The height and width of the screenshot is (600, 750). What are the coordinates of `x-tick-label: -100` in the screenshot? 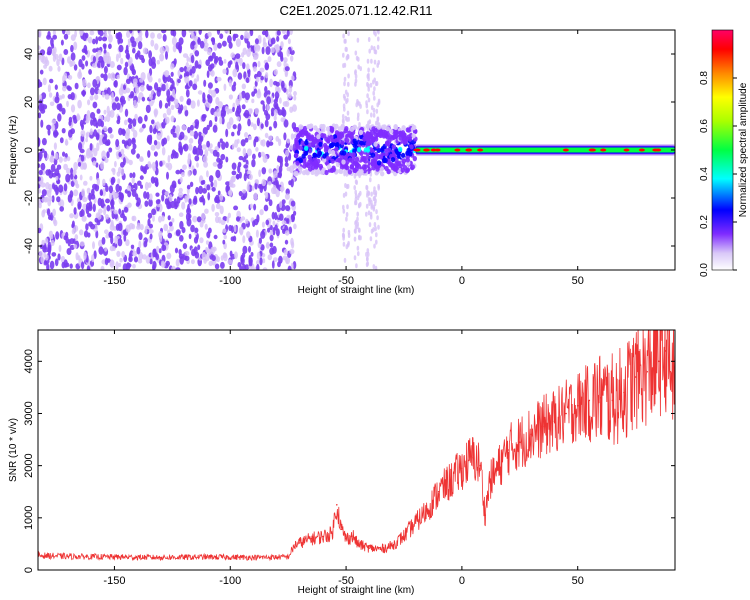 It's located at (230, 281).